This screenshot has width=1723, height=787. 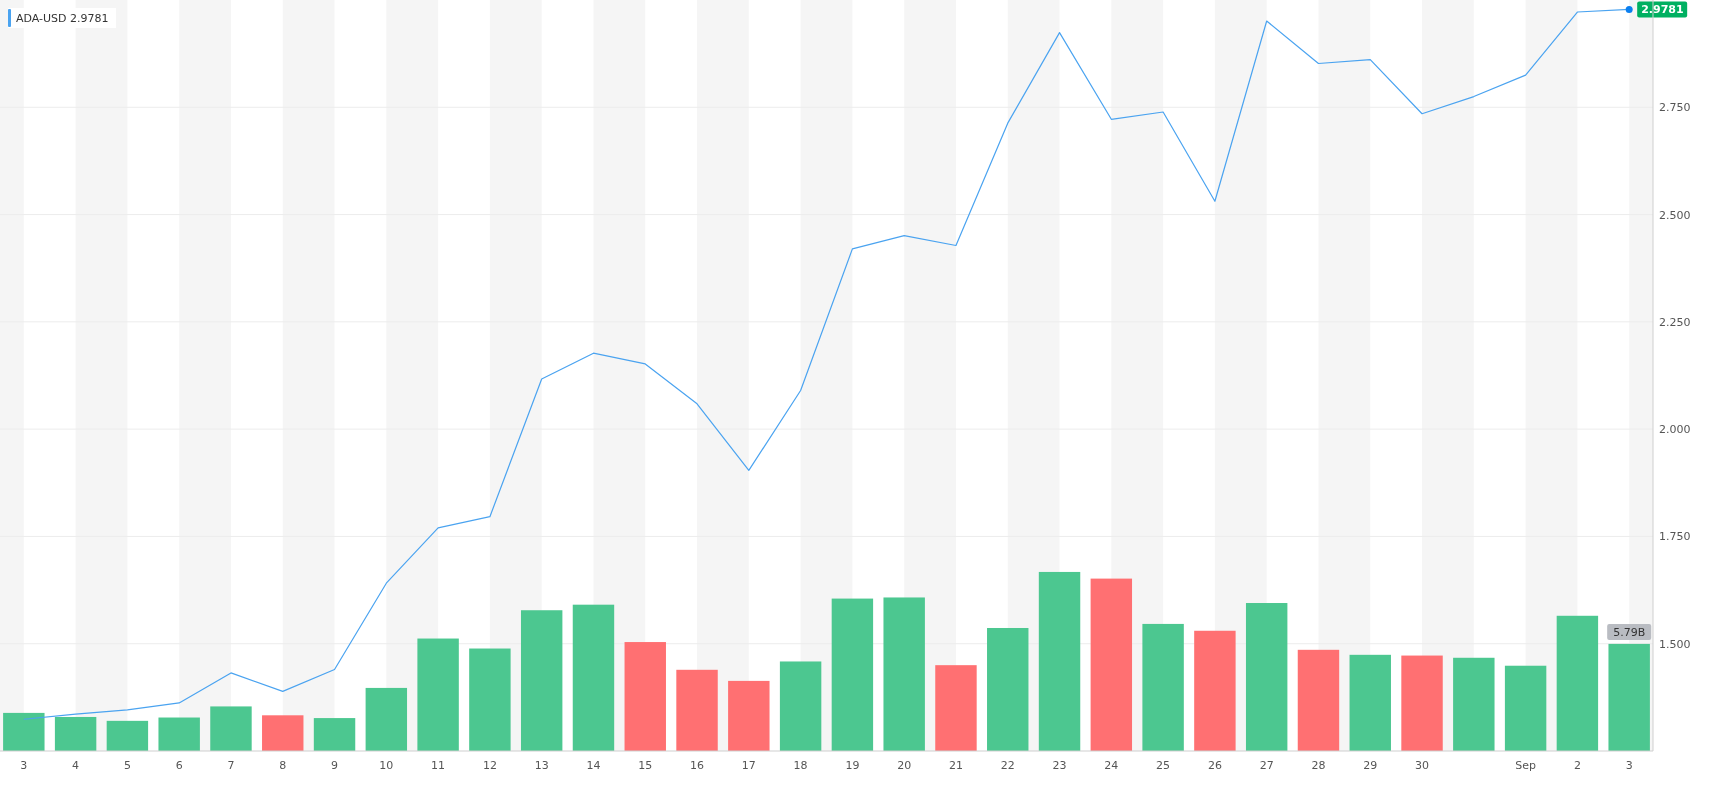 What do you see at coordinates (955, 765) in the screenshot?
I see `x-tick-label: 21` at bounding box center [955, 765].